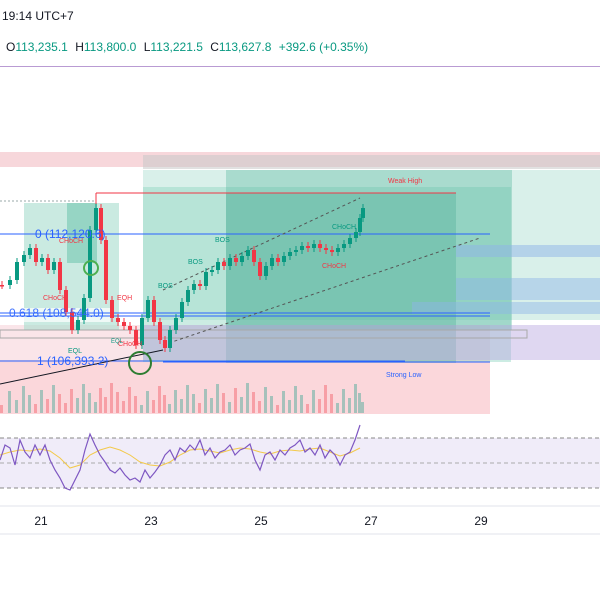 The height and width of the screenshot is (600, 600). I want to click on choch-label-1: CHoCH, so click(71, 241).